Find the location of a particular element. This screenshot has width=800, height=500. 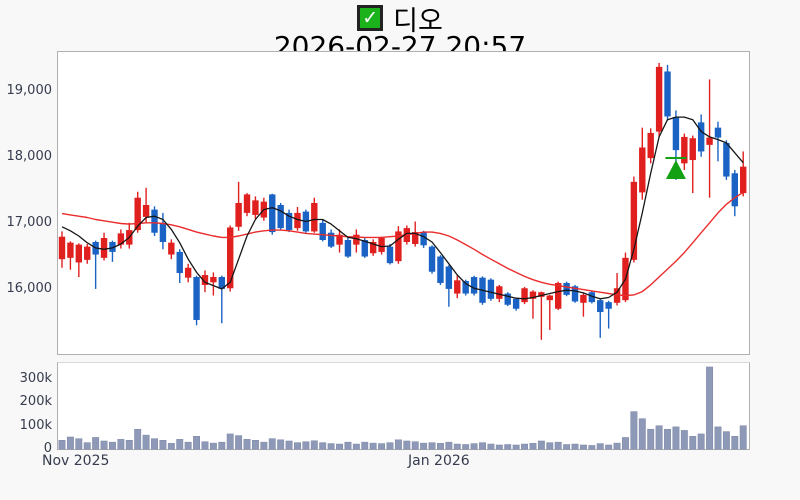

volume-tick-100k: 100k is located at coordinates (35, 425).